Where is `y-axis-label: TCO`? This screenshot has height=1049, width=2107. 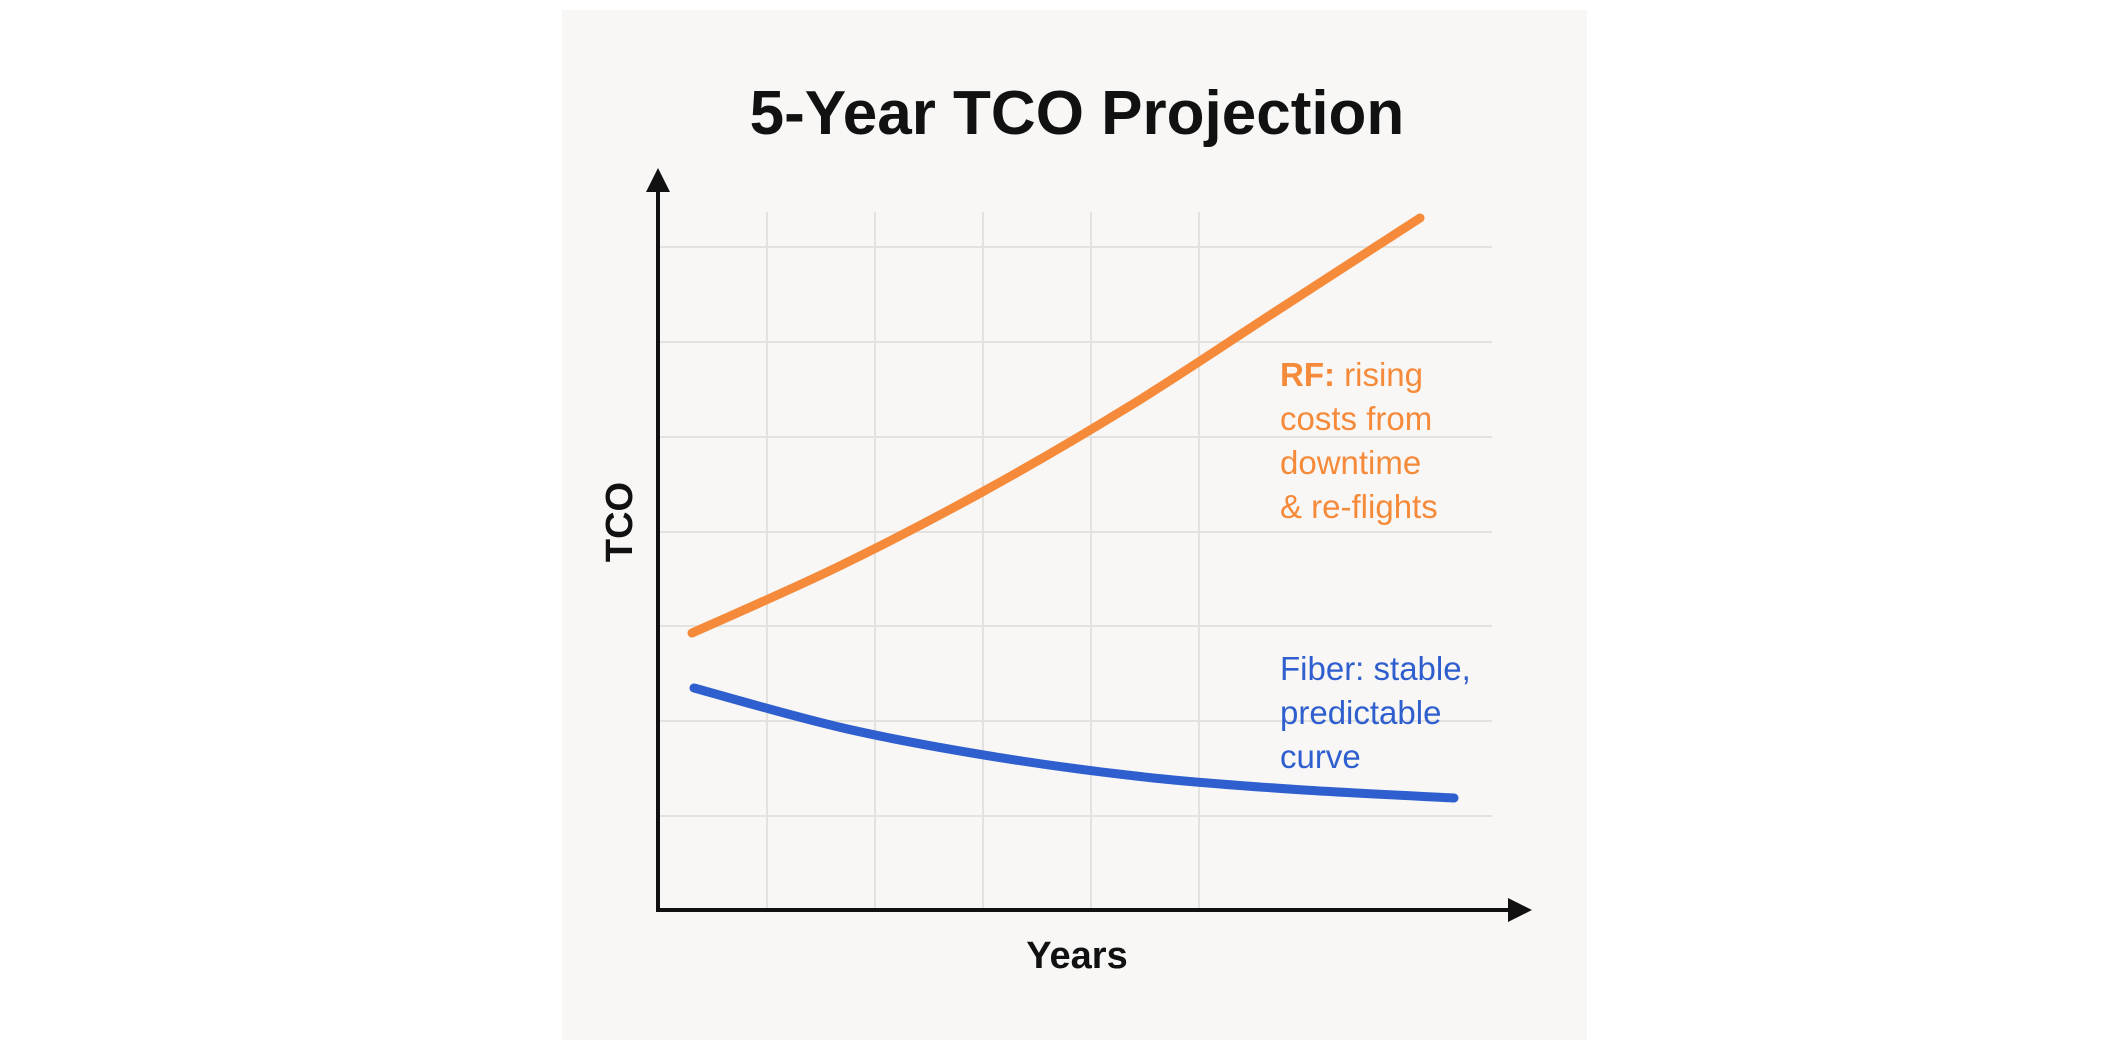
y-axis-label: TCO is located at coordinates (620, 522).